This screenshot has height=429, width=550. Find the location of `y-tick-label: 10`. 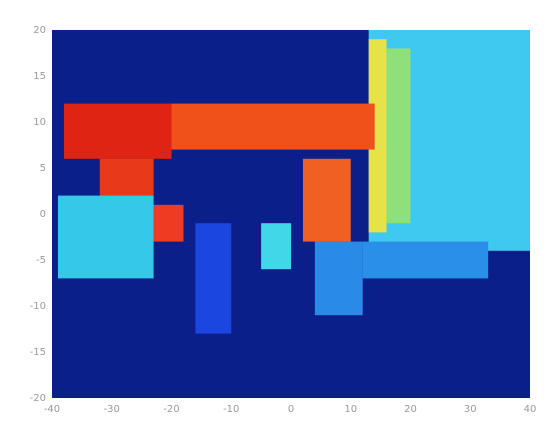

y-tick-label: 10 is located at coordinates (39, 122).